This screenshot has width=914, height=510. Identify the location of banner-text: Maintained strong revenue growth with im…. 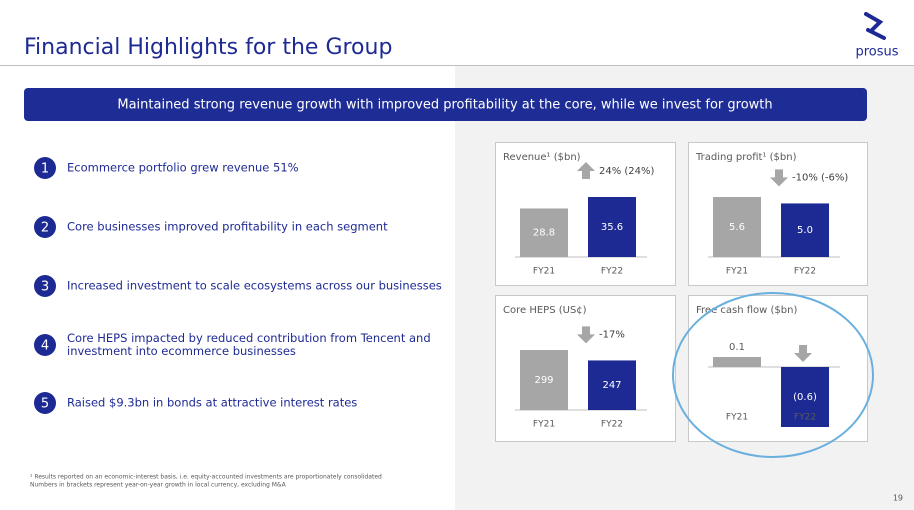
(444, 105).